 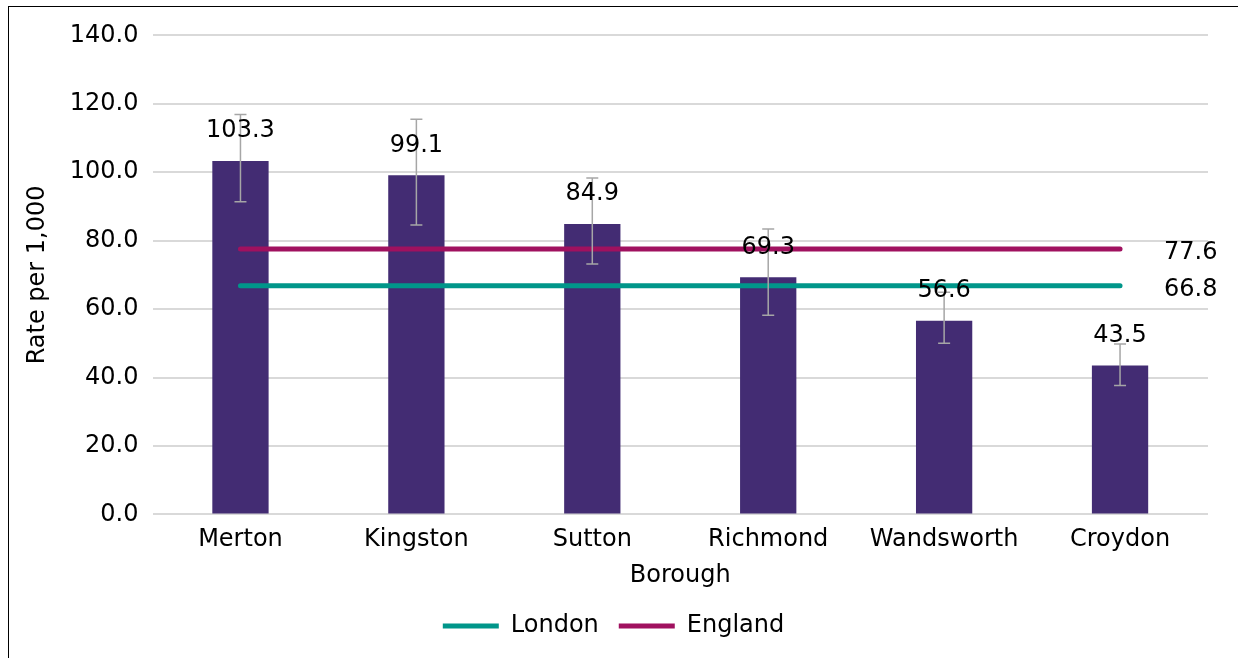 I want to click on legend-label: England, so click(x=735, y=624).